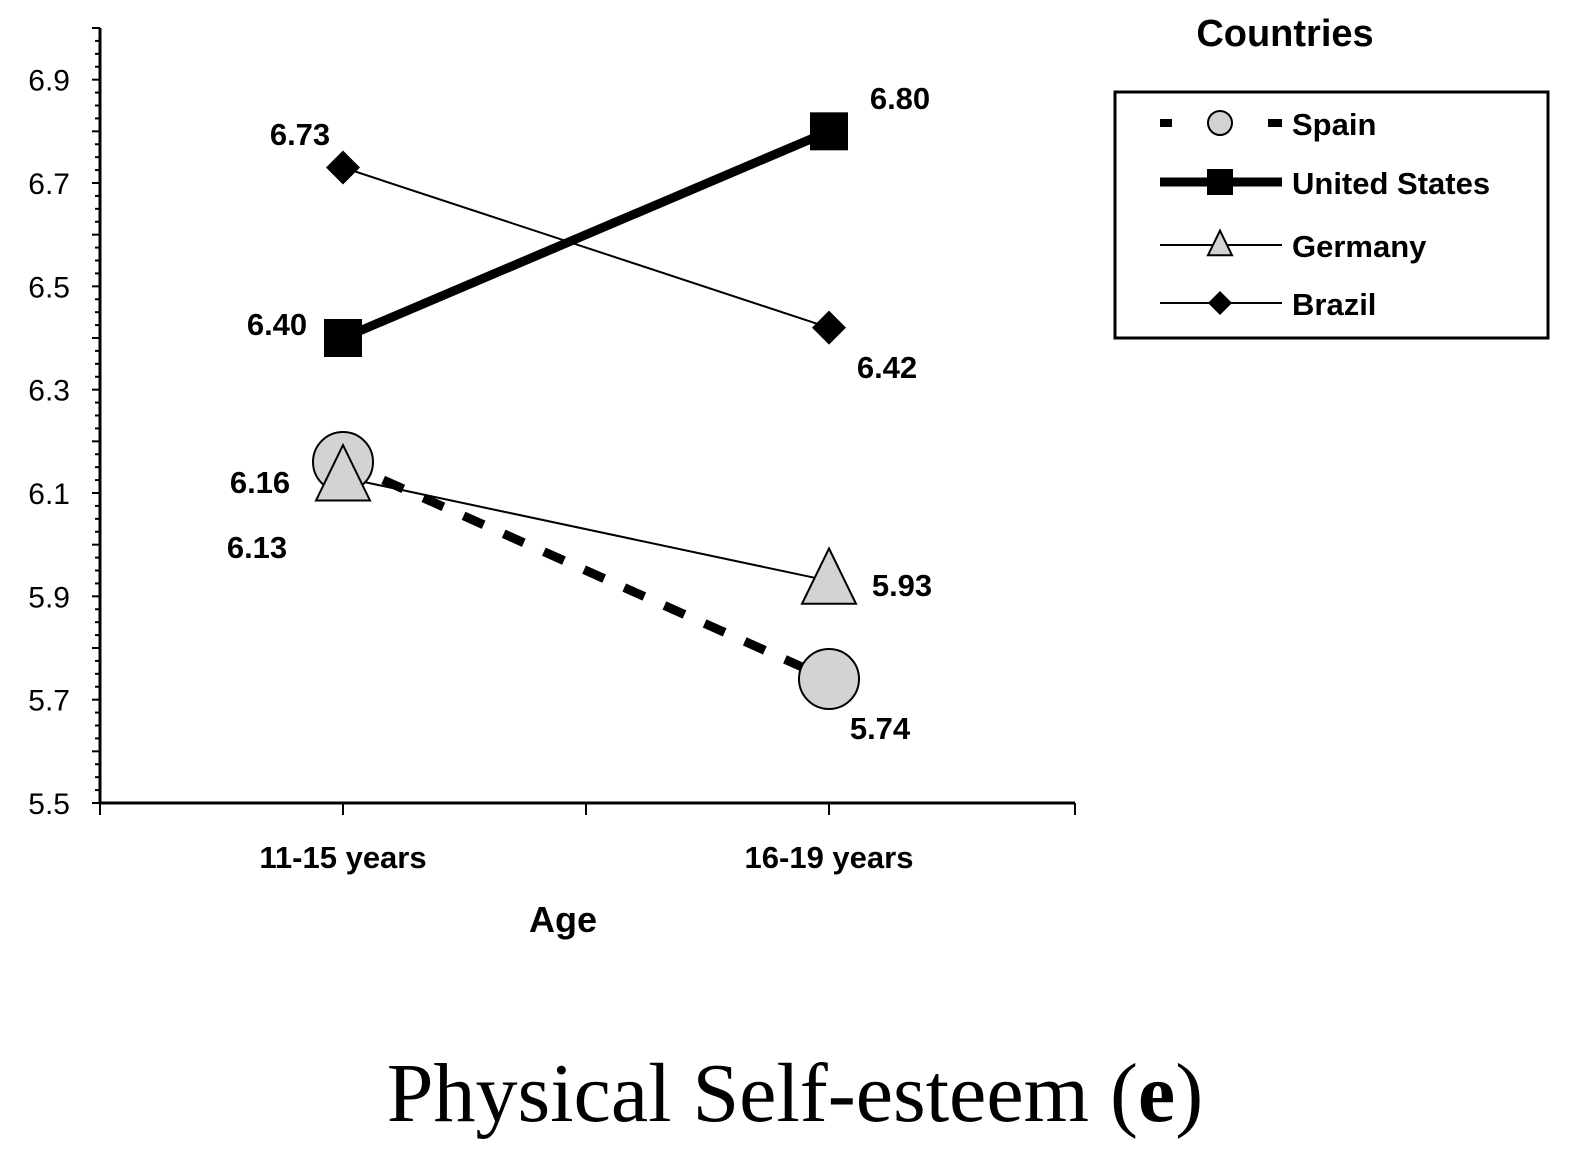  Describe the element at coordinates (49, 597) in the screenshot. I see `y-tick-label: 5.9` at that location.